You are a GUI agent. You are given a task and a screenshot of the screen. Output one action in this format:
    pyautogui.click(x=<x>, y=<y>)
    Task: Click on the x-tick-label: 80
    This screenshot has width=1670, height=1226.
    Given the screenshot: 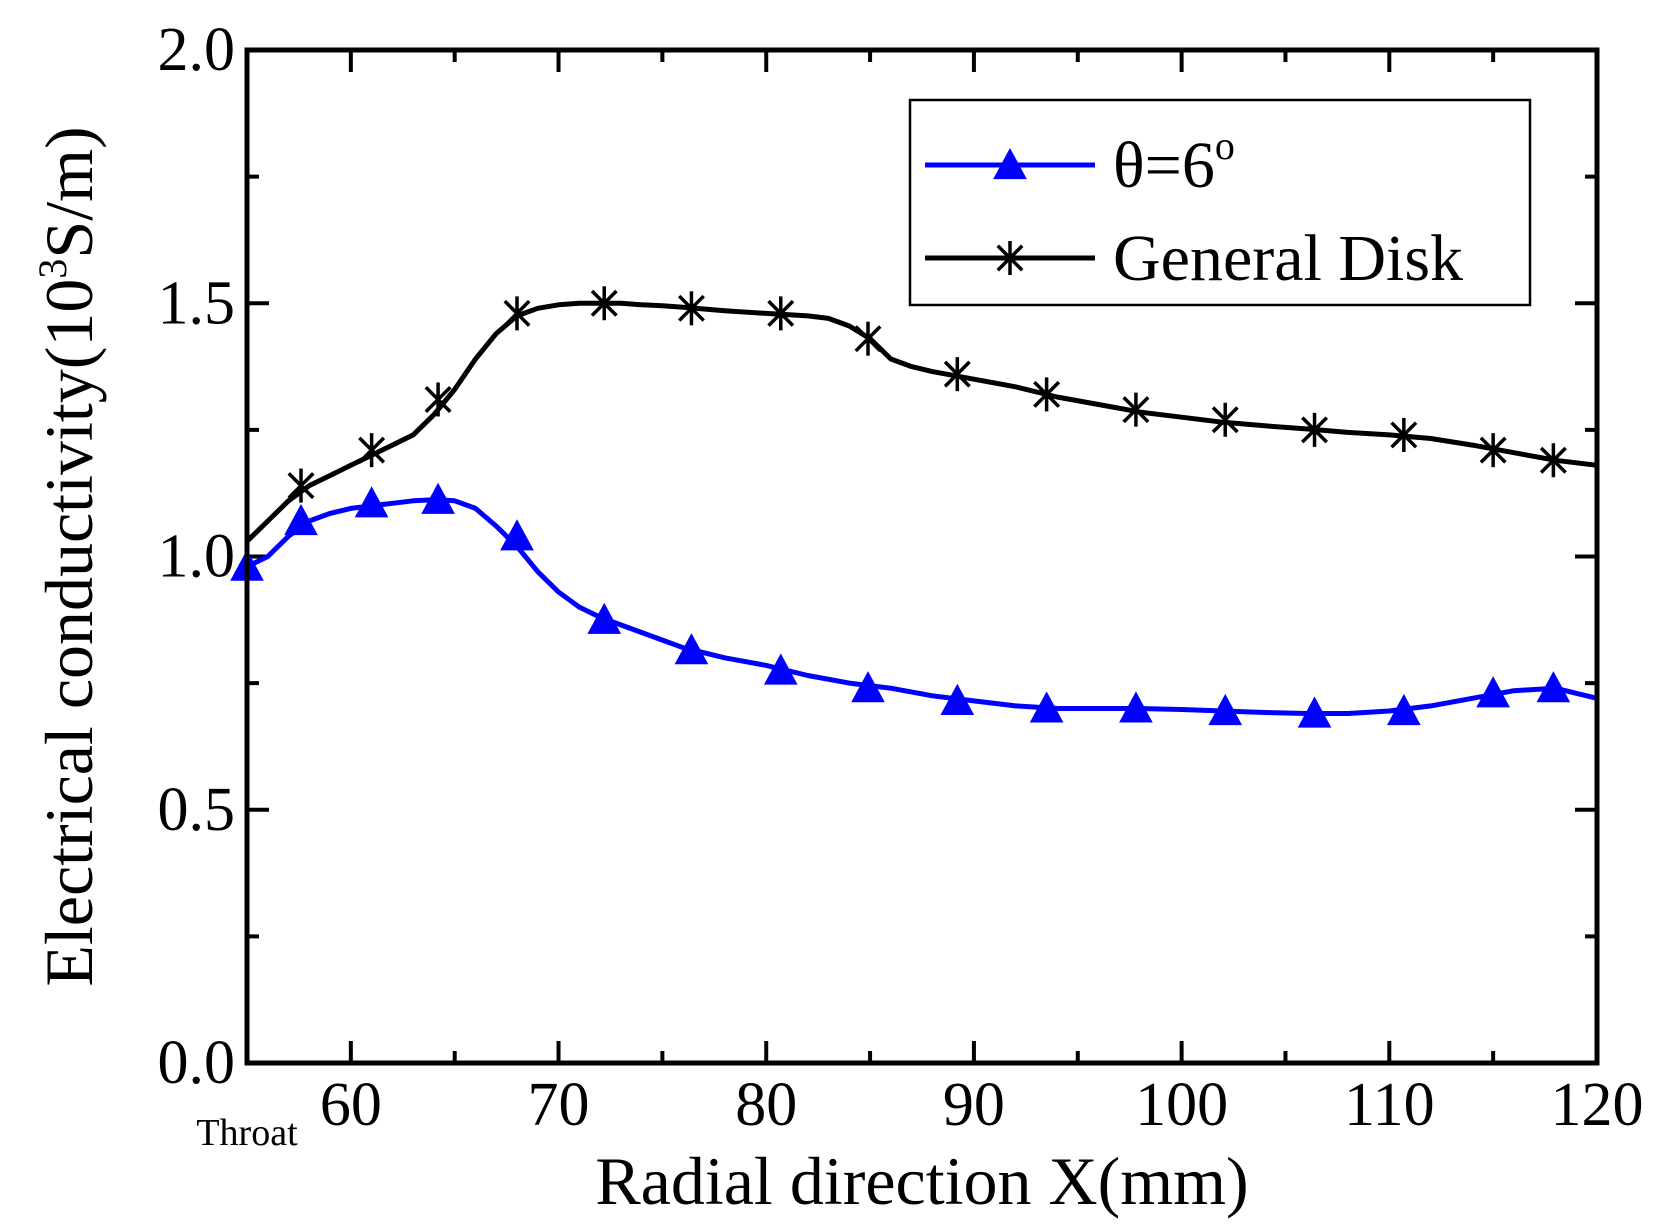 What is the action you would take?
    pyautogui.click(x=766, y=1105)
    